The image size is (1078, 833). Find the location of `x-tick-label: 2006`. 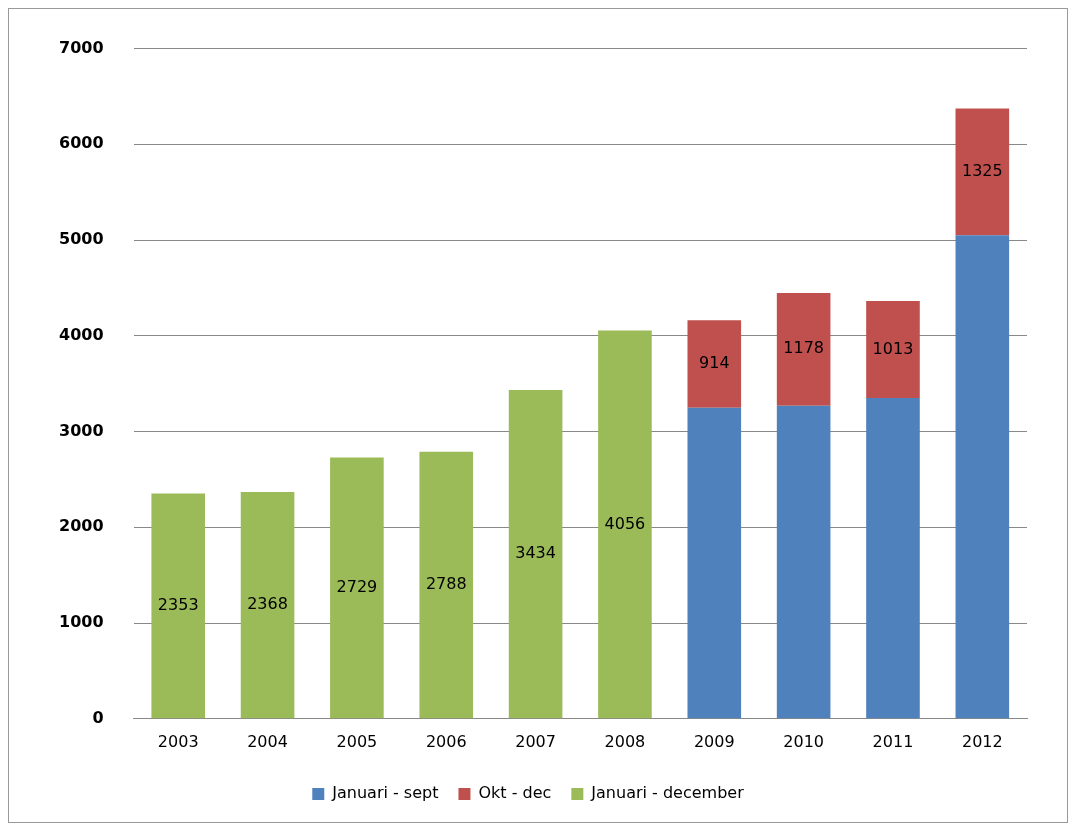

x-tick-label: 2006 is located at coordinates (446, 741).